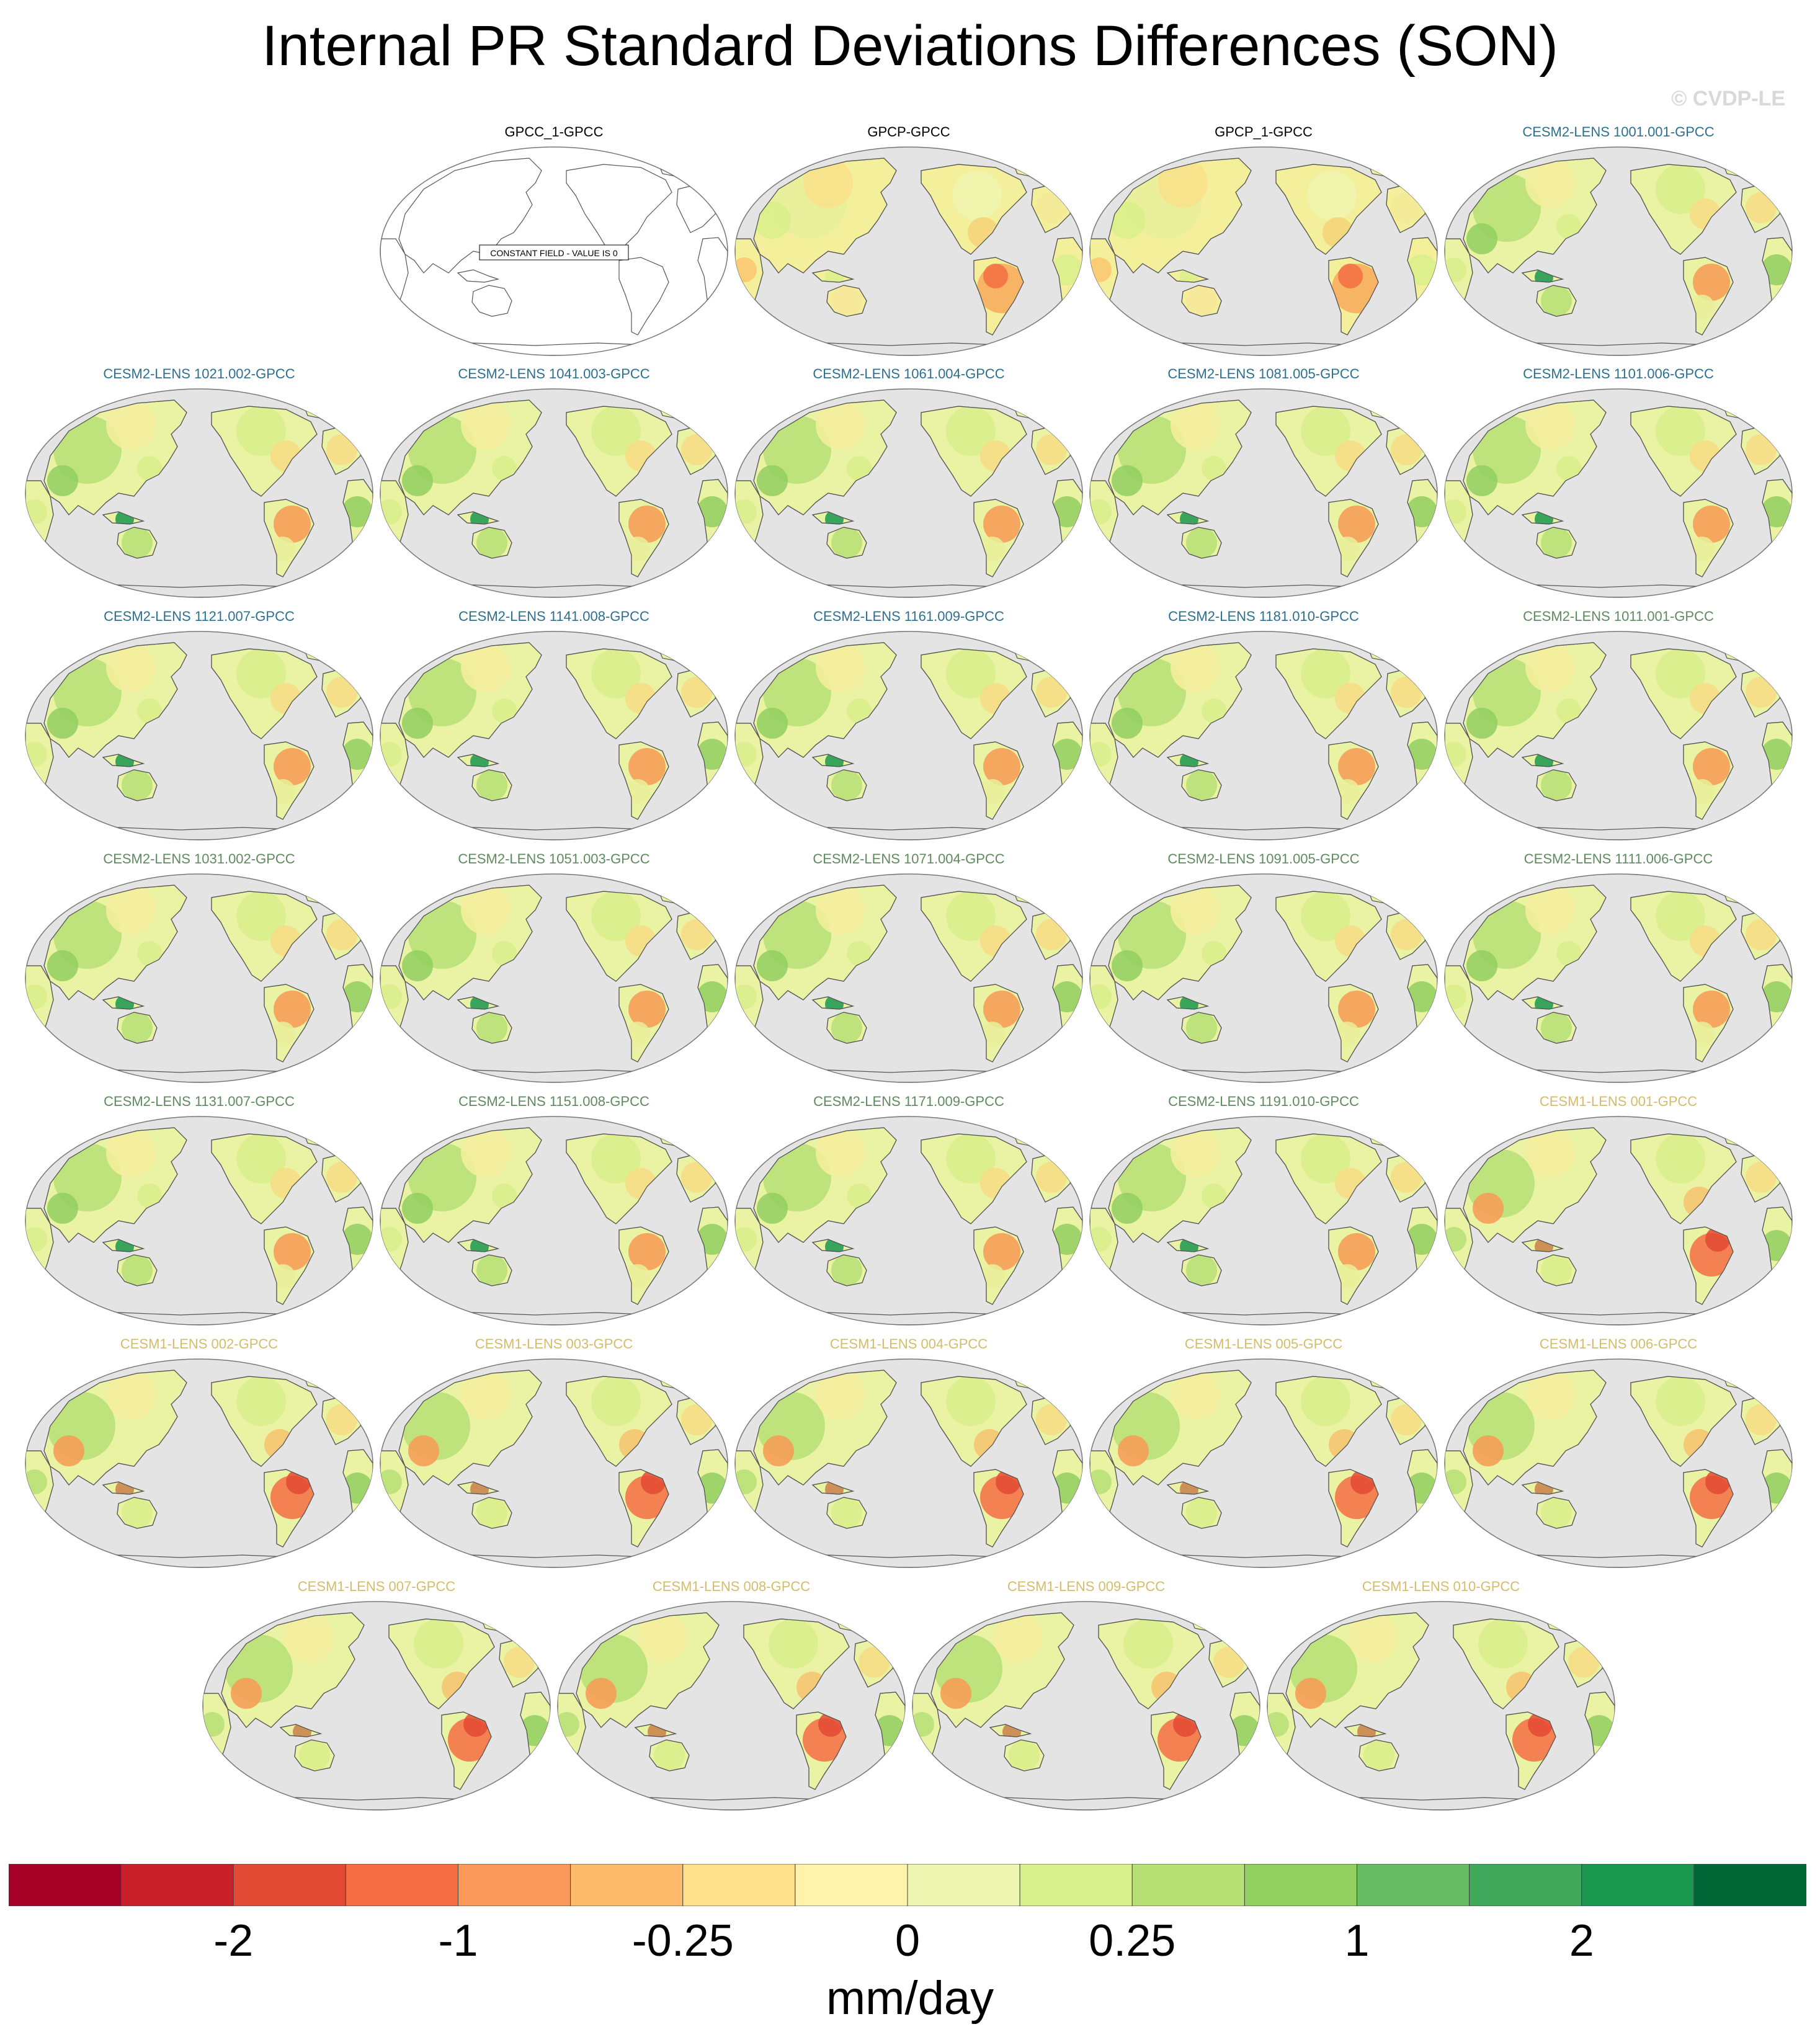  I want to click on map-panel-title: CESM1-LENS 008-GPCC, so click(732, 1587).